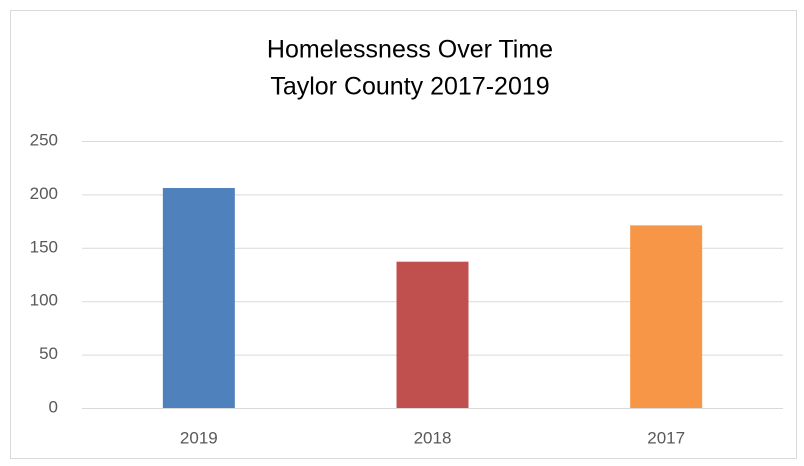 This screenshot has height=466, width=804. Describe the element at coordinates (433, 437) in the screenshot. I see `x-tick-label: 2018` at that location.